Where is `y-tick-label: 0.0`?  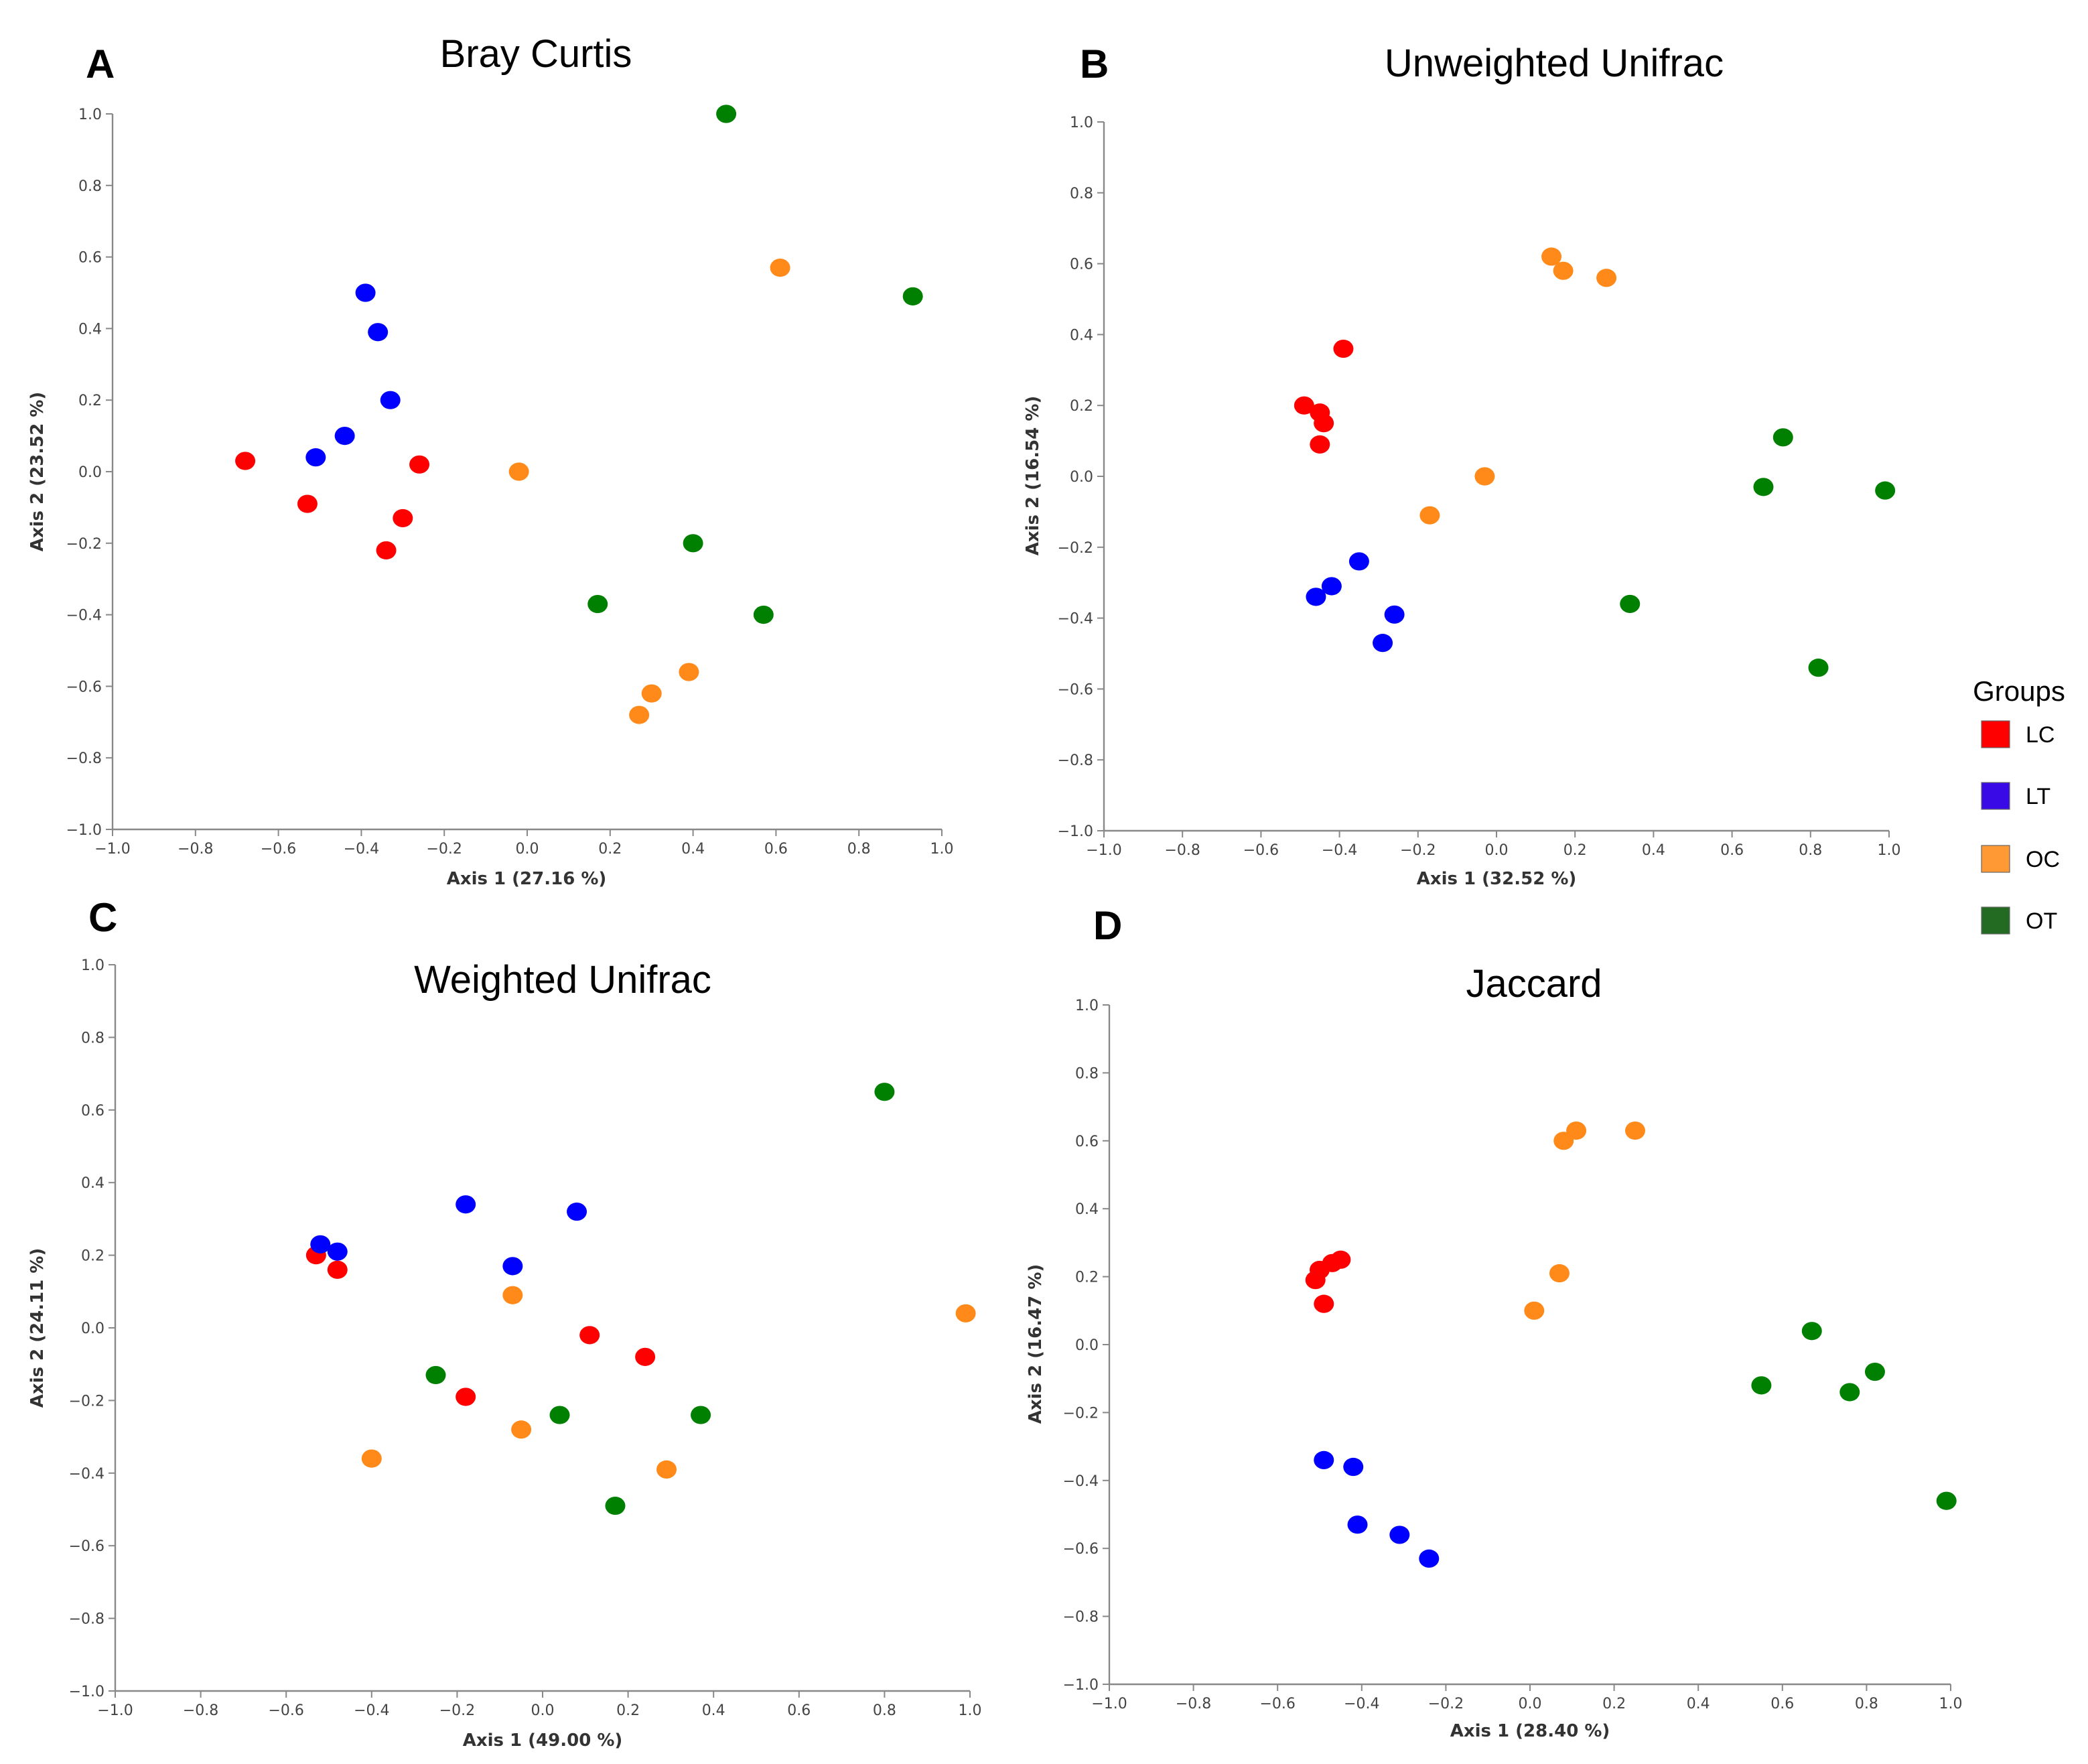 y-tick-label: 0.0 is located at coordinates (93, 1328).